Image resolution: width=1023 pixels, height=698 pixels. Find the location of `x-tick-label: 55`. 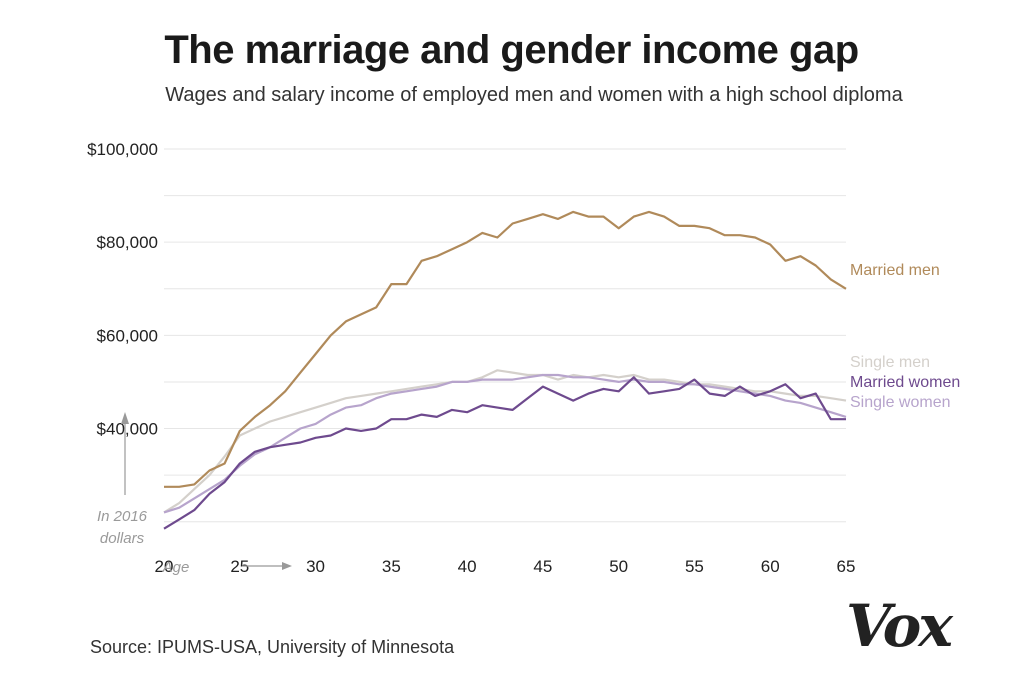

x-tick-label: 55 is located at coordinates (694, 566).